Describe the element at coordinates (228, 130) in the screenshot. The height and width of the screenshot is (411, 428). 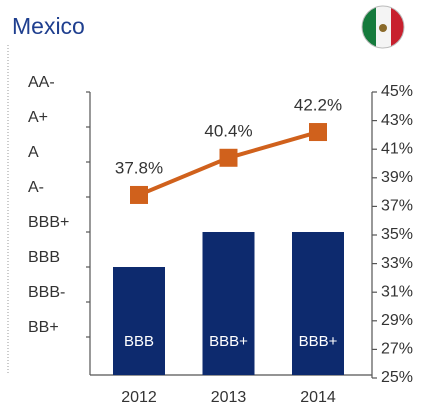
I see `data-label: 40.4%` at that location.